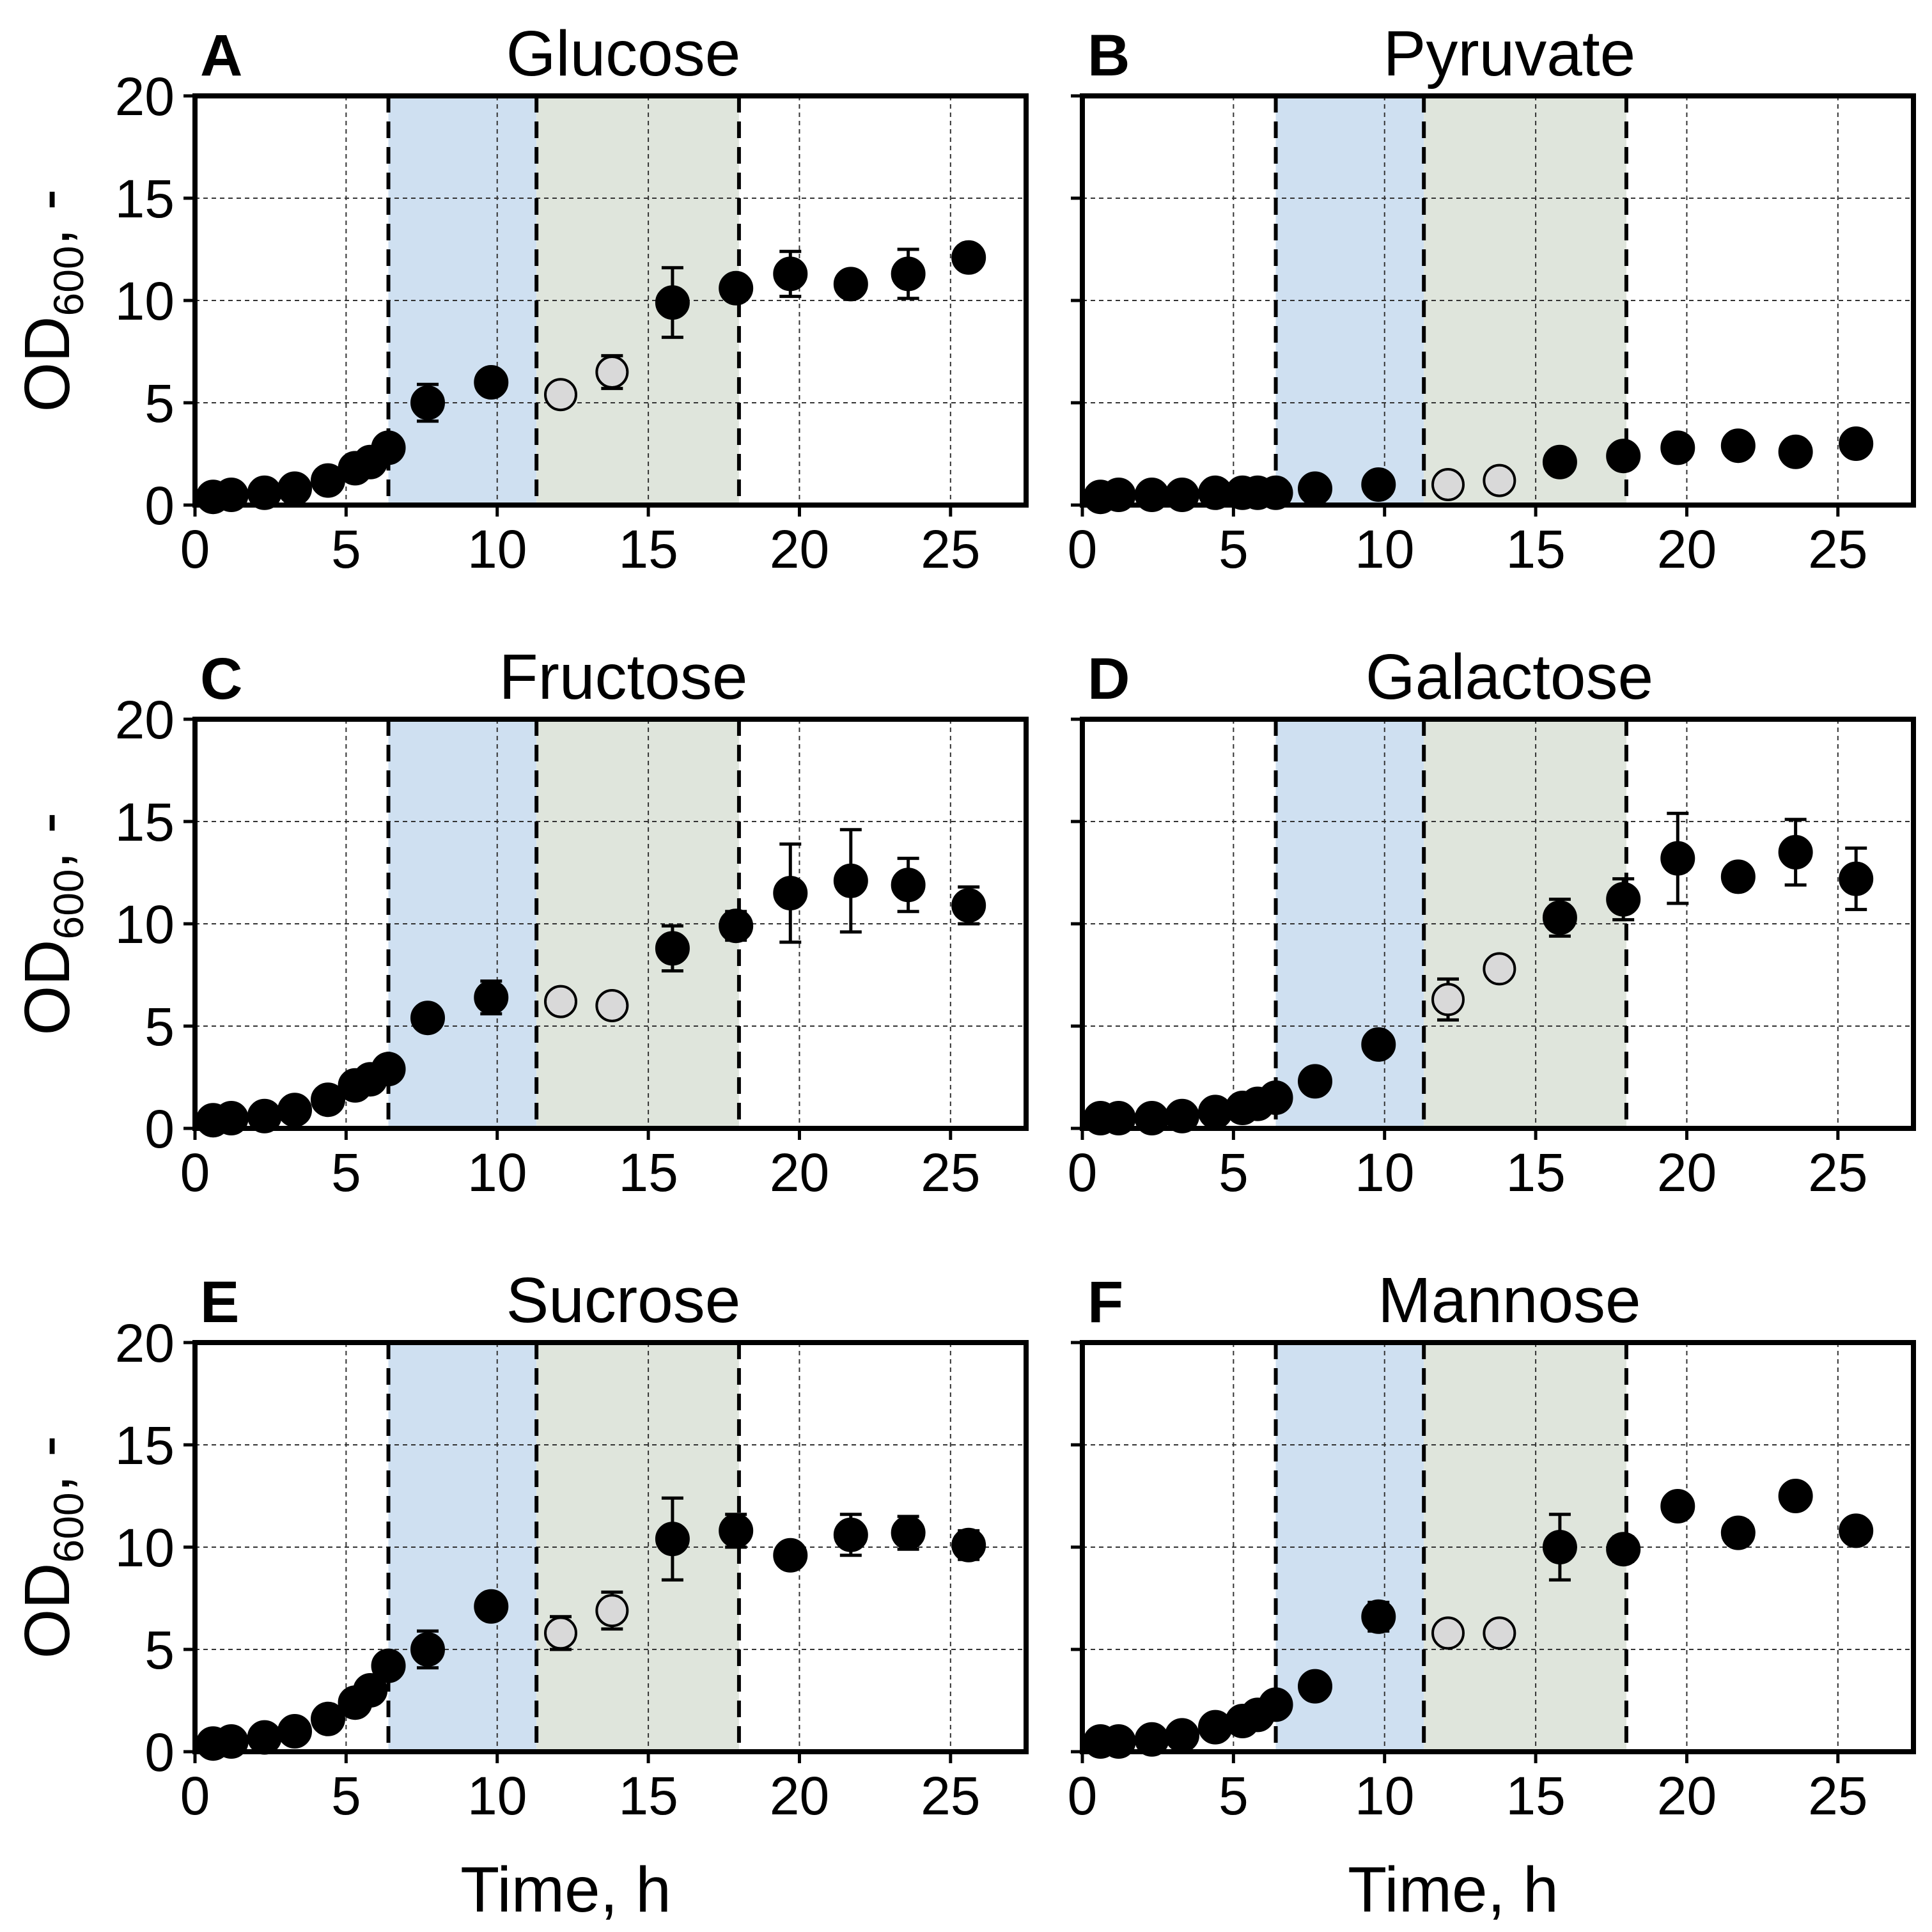  What do you see at coordinates (1509, 677) in the screenshot?
I see `panel-d-title: Galactose` at bounding box center [1509, 677].